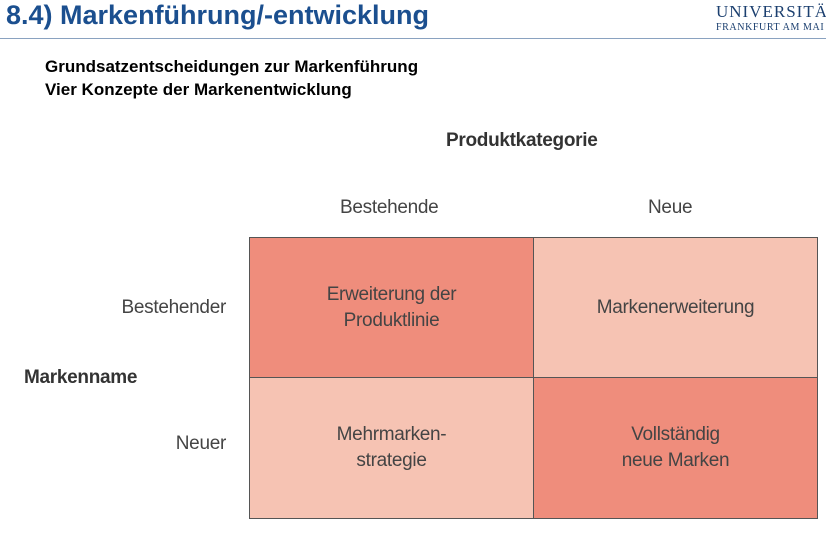  I want to click on matrix-cell: Markenerweiterung, so click(675, 307).